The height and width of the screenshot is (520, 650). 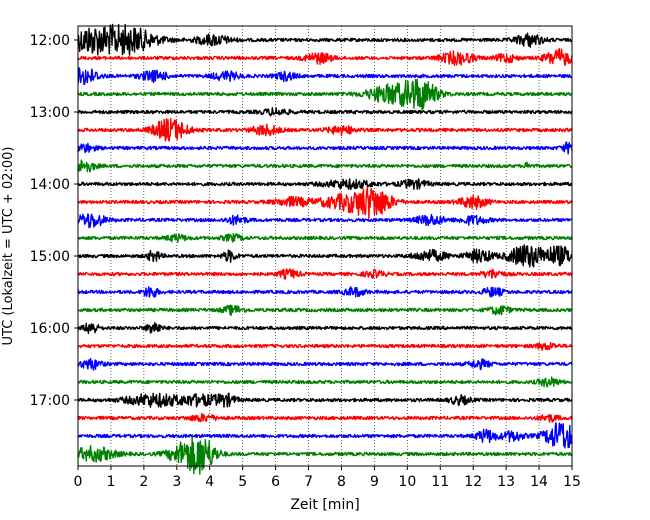 I want to click on y-tick-label: 15:00, so click(x=50, y=257).